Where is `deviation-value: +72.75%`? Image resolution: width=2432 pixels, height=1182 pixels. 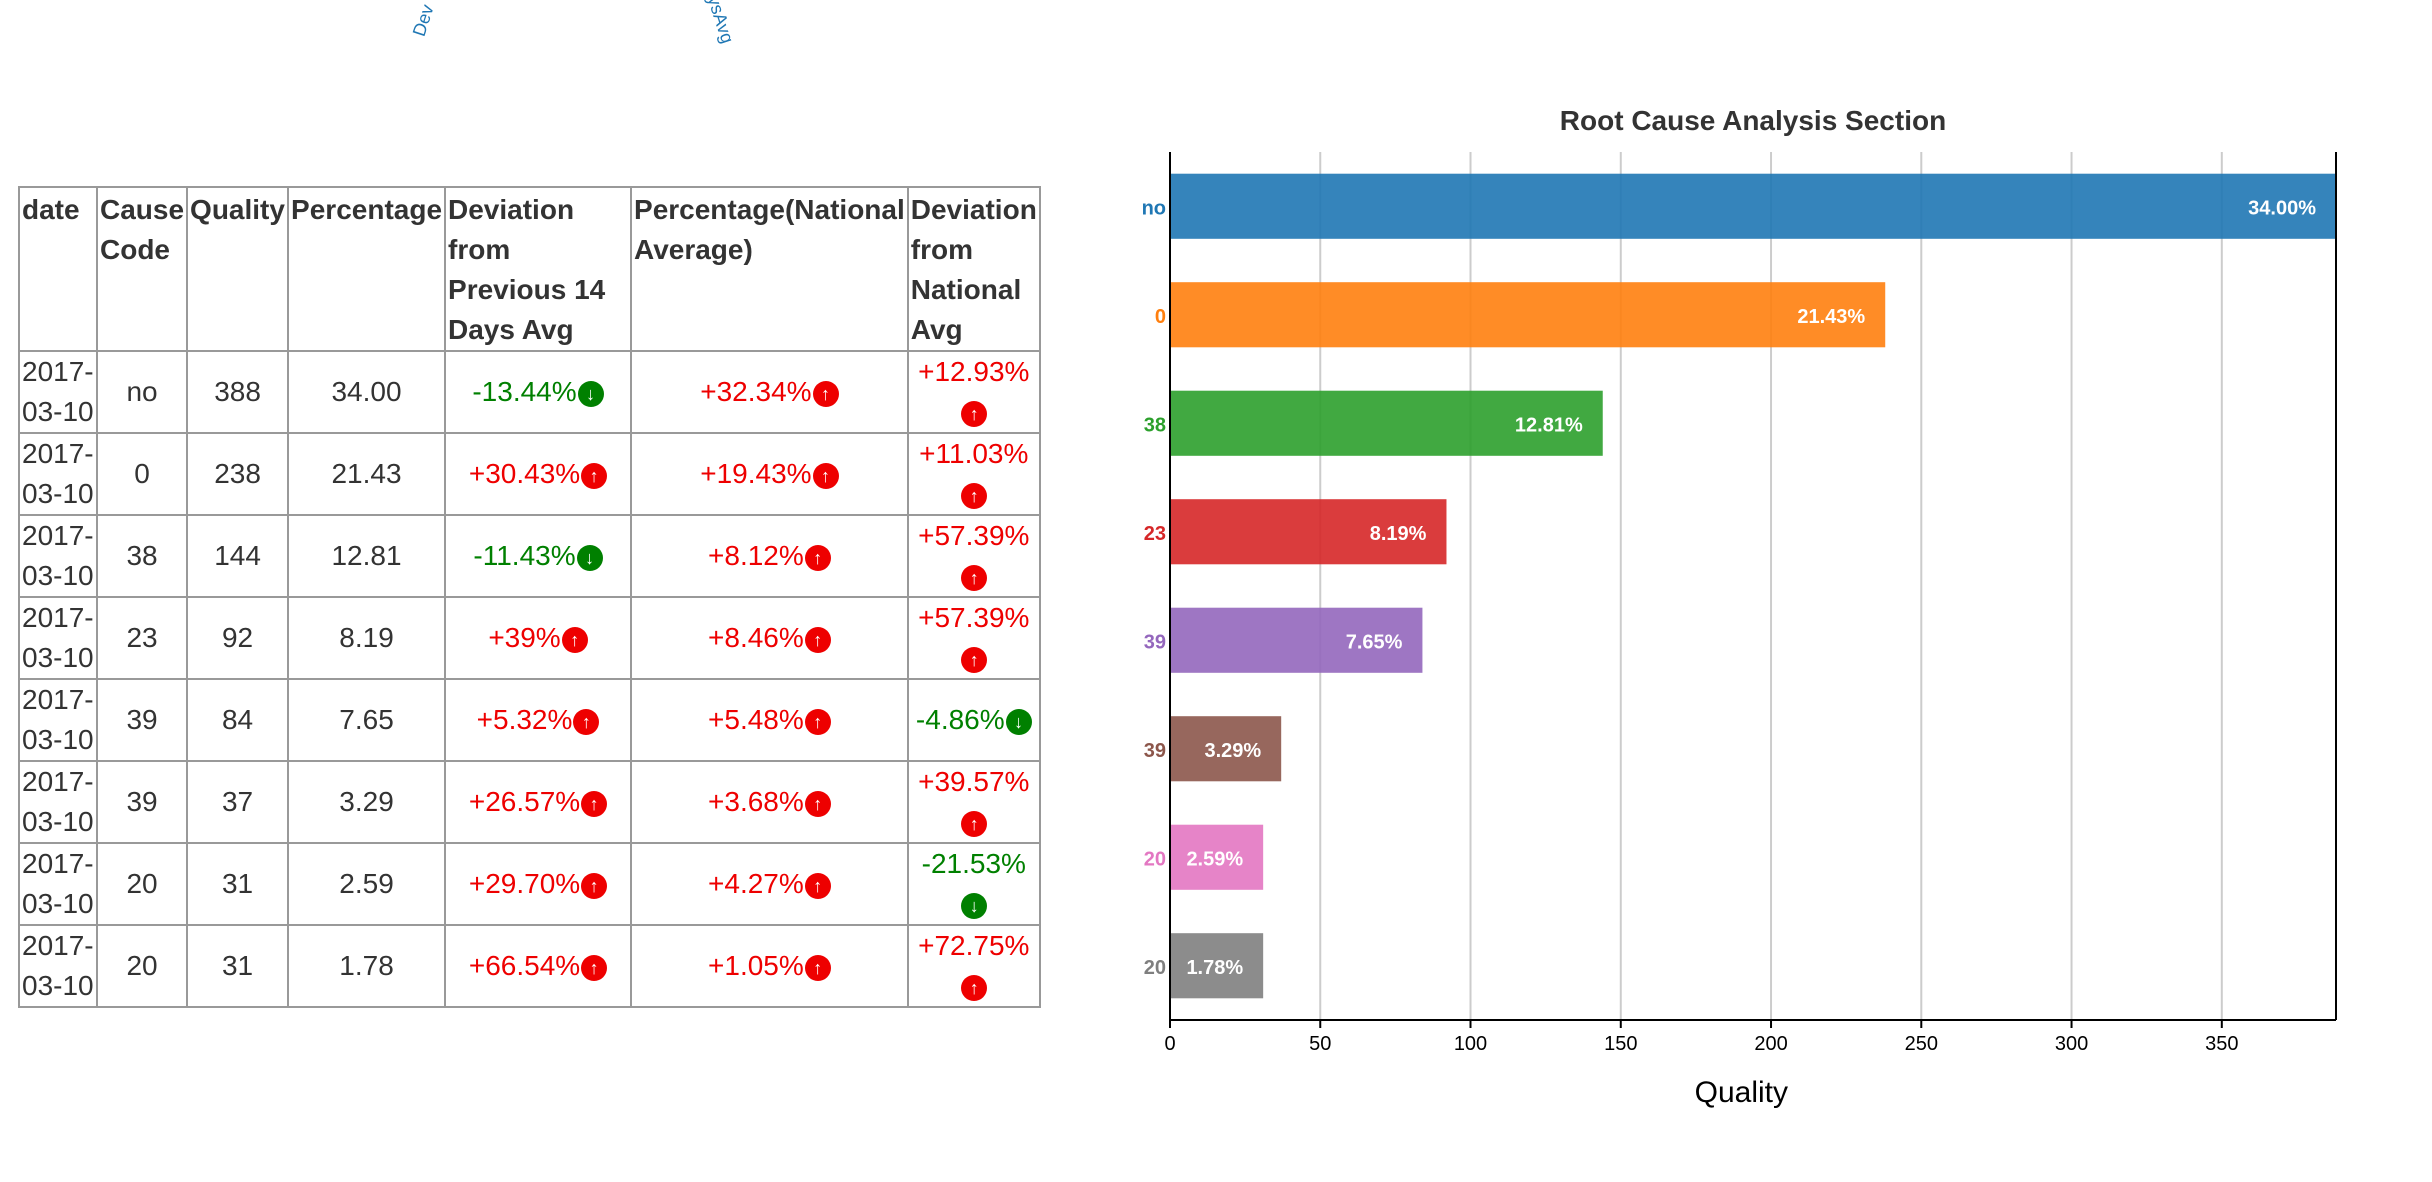 deviation-value: +72.75% is located at coordinates (974, 945).